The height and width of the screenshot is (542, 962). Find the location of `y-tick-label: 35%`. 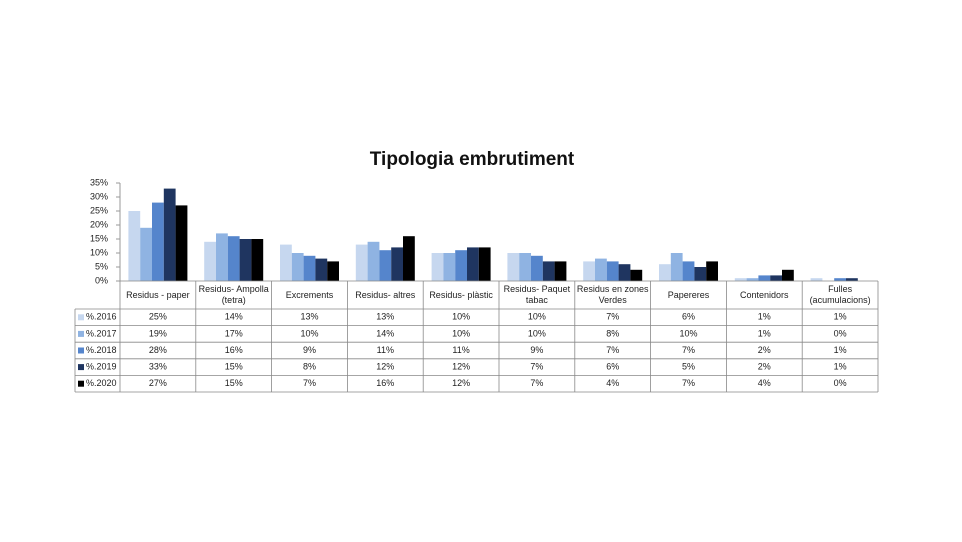

y-tick-label: 35% is located at coordinates (99, 182).